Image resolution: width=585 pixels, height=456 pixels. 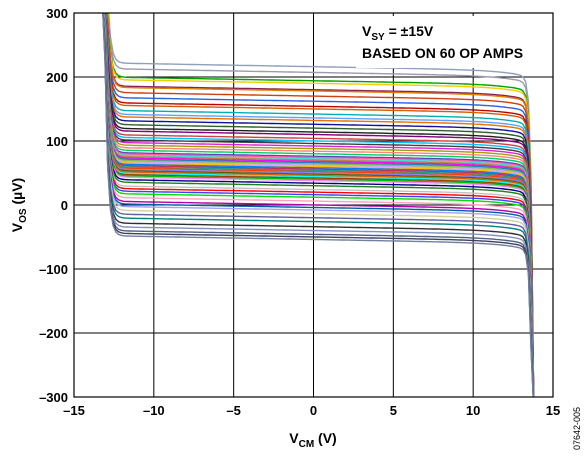 I want to click on y-tick-label: 300, so click(x=57, y=13).